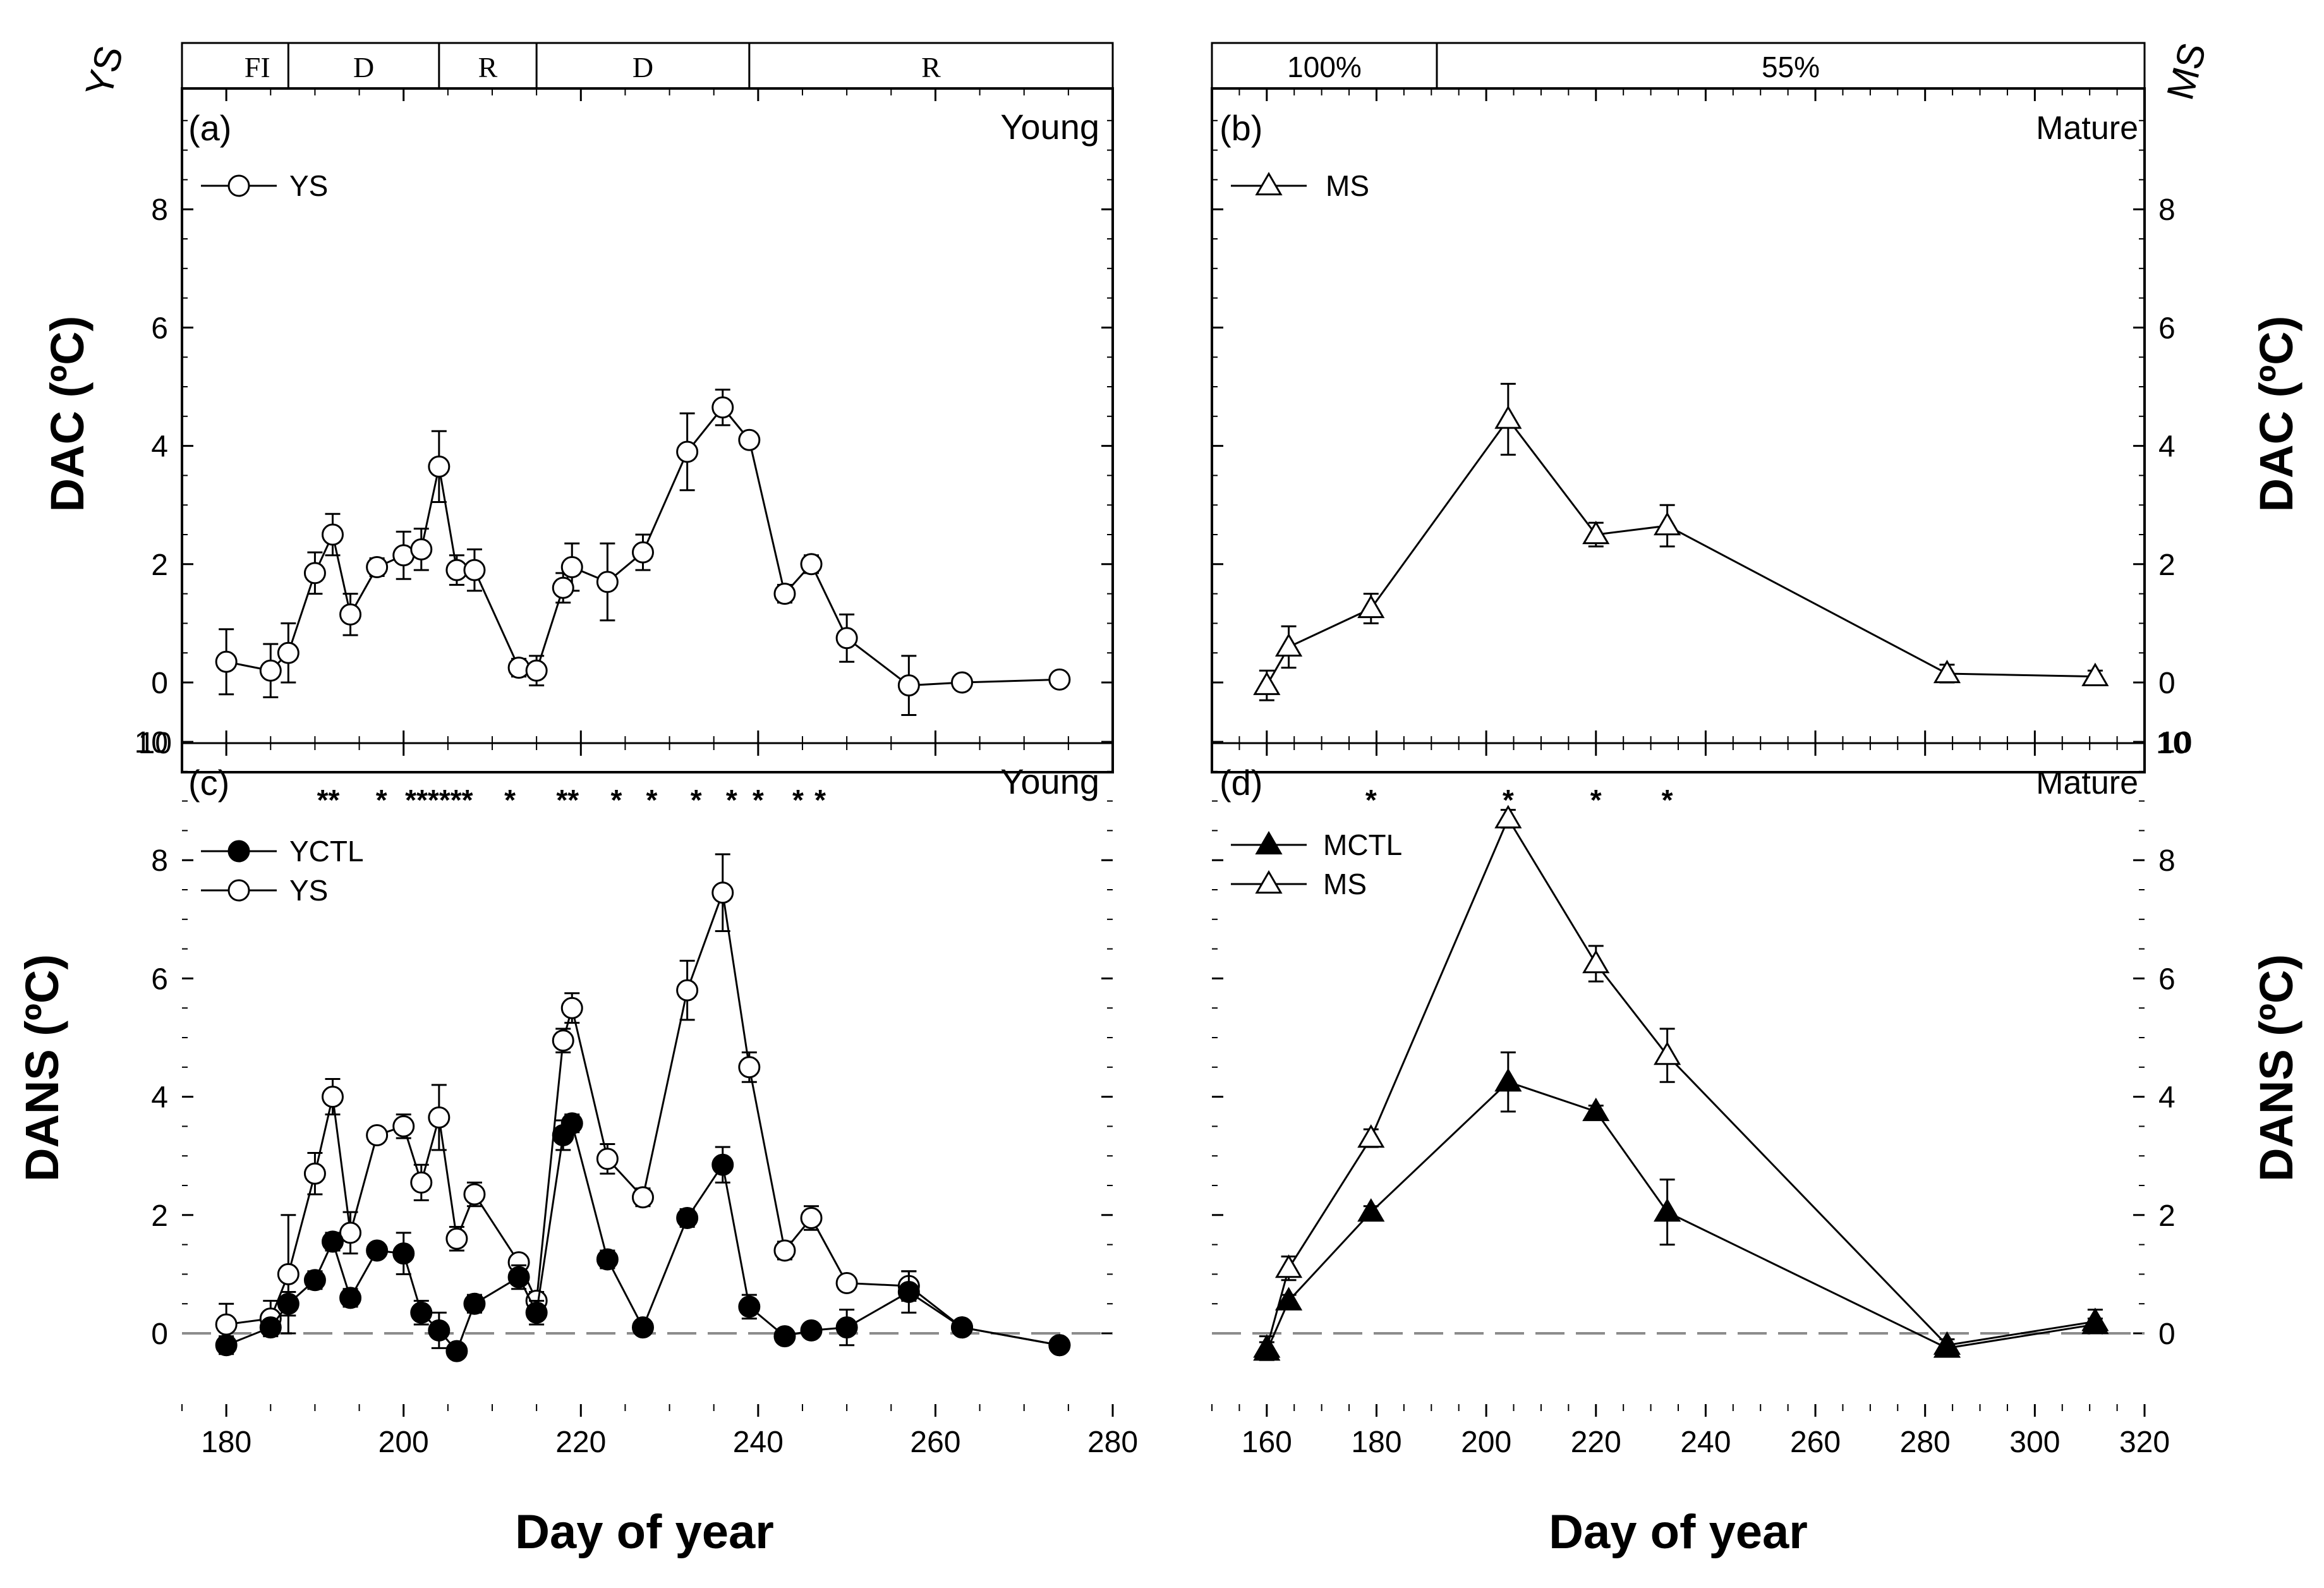 The image size is (2324, 1588). Describe the element at coordinates (308, 185) in the screenshot. I see `legend-a-ys-label: YS` at that location.